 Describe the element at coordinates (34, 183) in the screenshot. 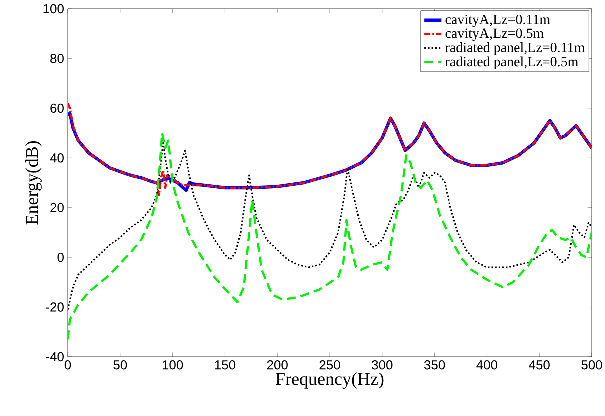

I see `y-axis-title: Energy(dB)` at that location.